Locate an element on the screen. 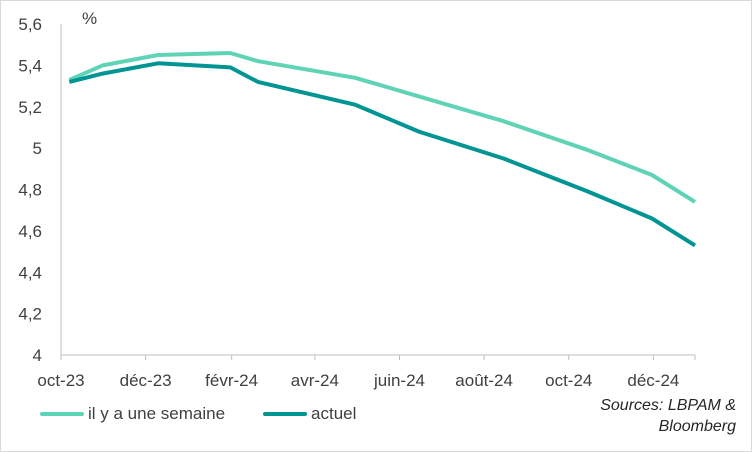 The height and width of the screenshot is (452, 752). y-tick-label: 5 is located at coordinates (37, 148).